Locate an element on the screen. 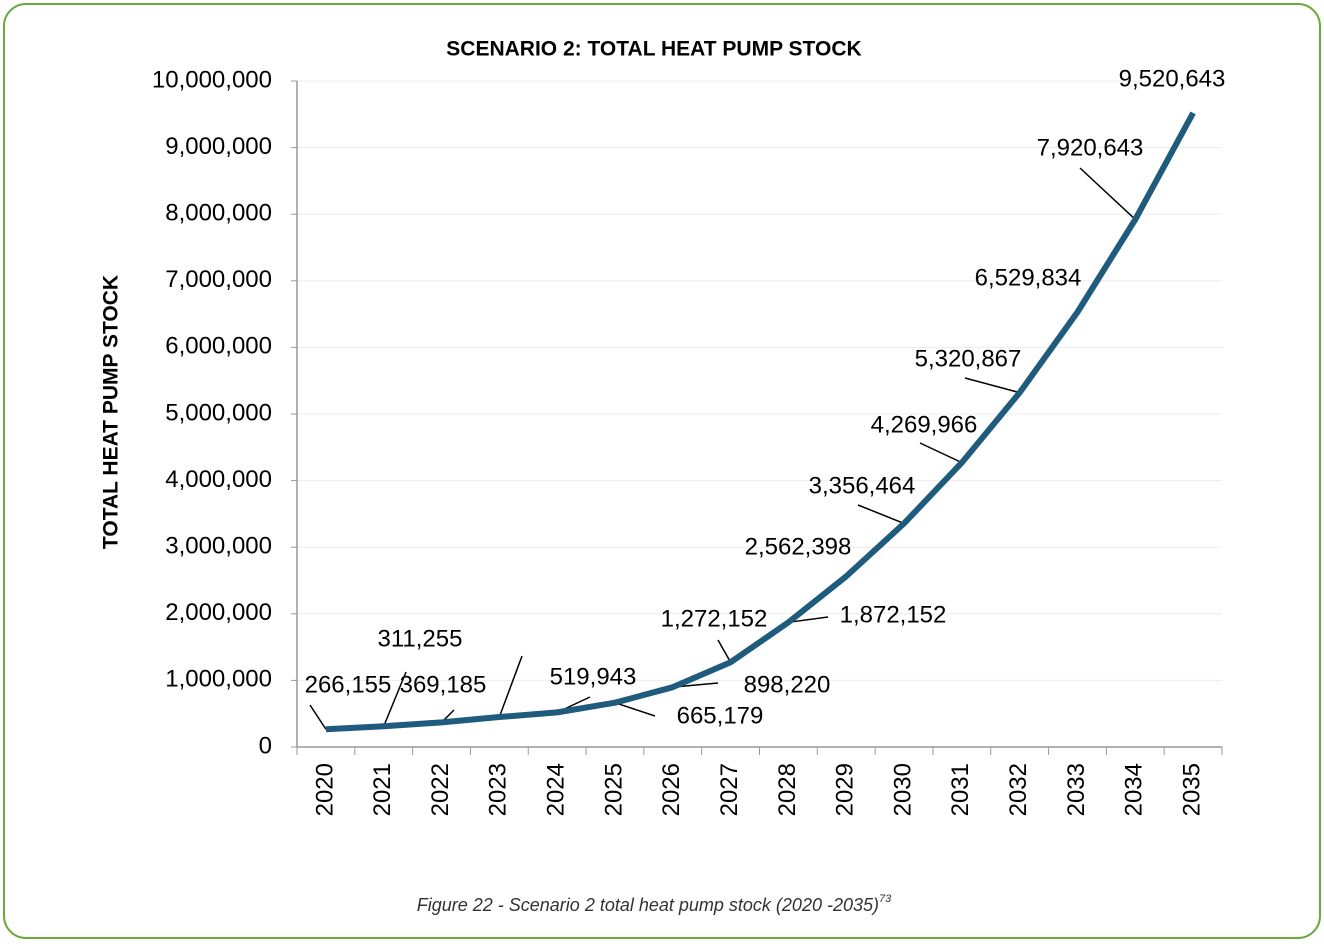 The width and height of the screenshot is (1324, 949). x-tick-label: 2030 is located at coordinates (902, 789).